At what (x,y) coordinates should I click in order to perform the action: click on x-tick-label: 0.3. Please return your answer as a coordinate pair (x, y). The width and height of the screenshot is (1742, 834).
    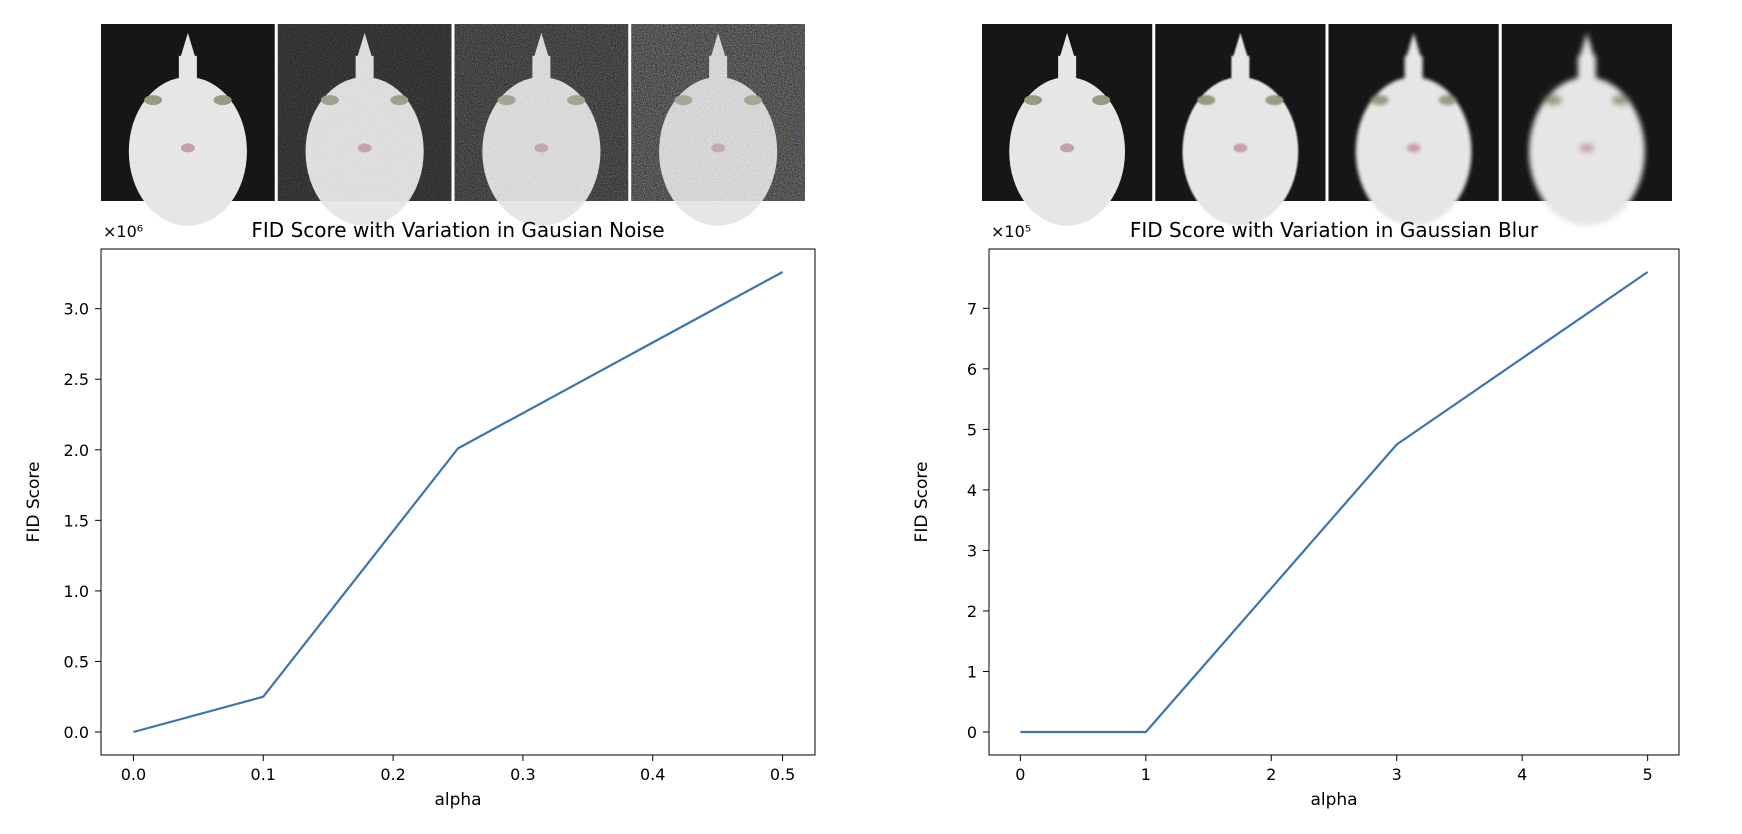
    Looking at the image, I should click on (522, 774).